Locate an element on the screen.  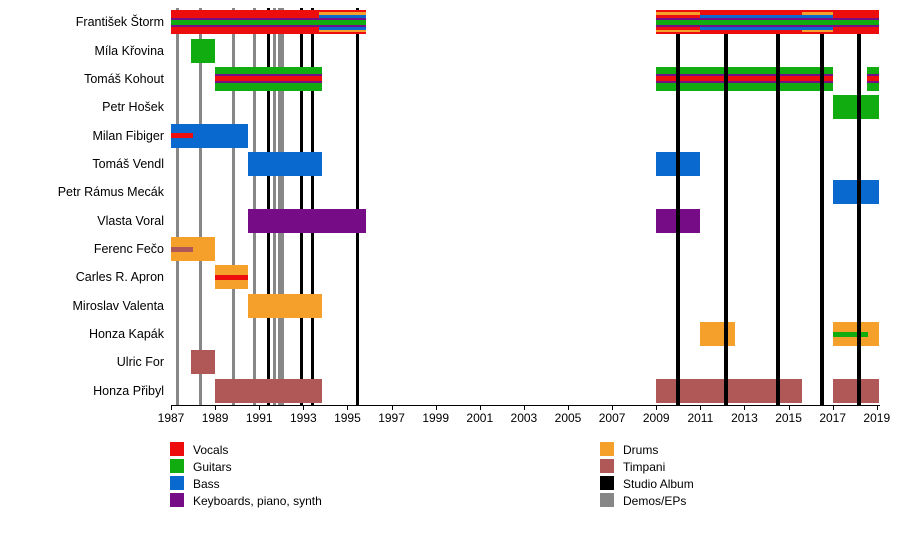
member-name-label: Miroslav Valenta is located at coordinates (118, 305).